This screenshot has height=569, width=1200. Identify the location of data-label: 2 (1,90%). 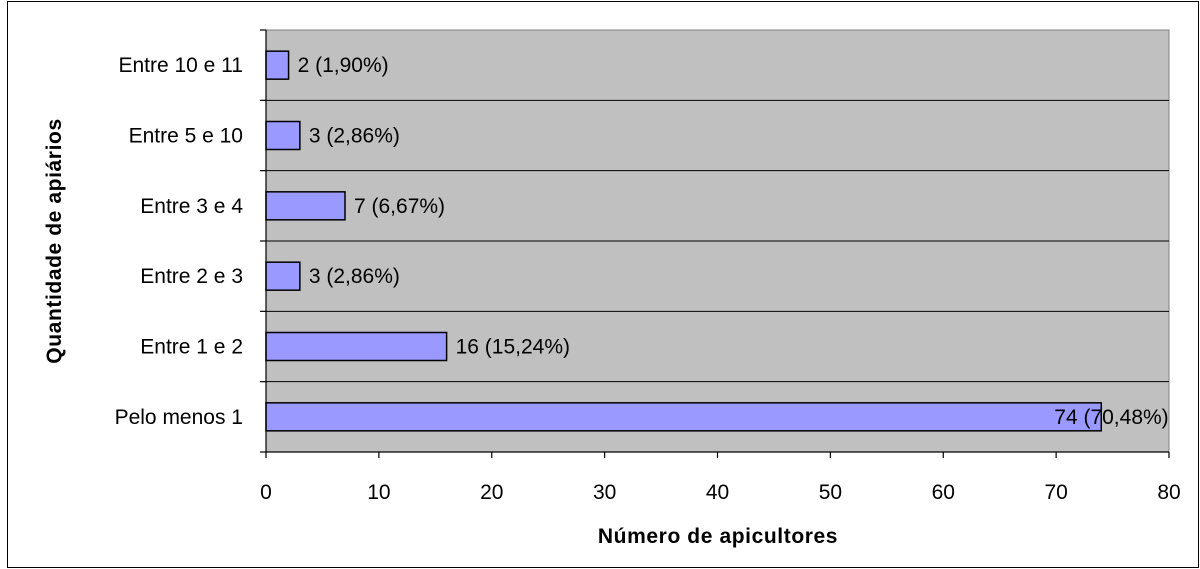
(343, 65).